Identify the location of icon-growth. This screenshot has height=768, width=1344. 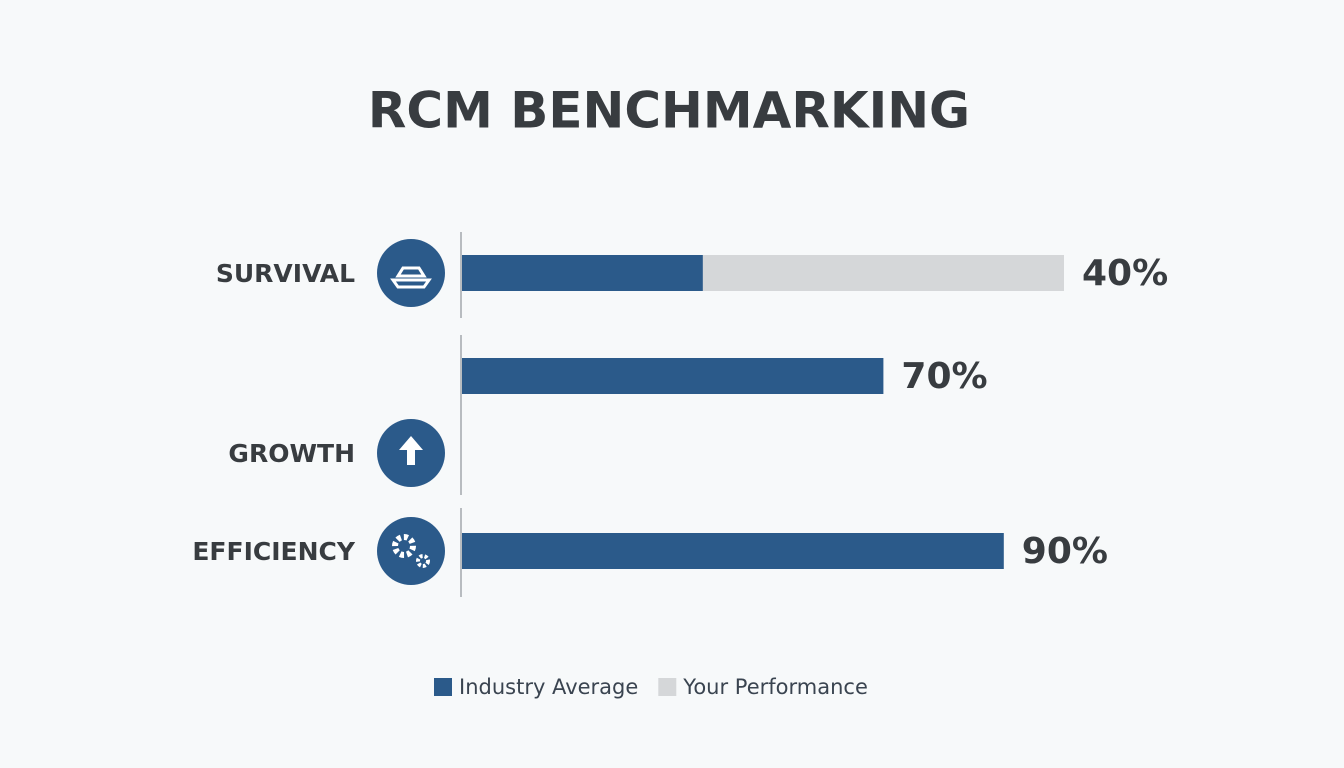
(411, 453).